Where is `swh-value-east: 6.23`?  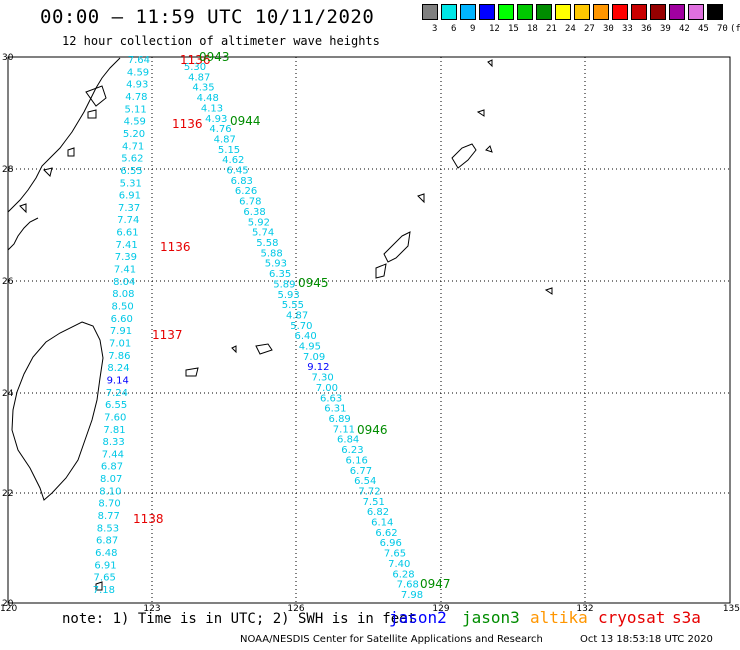
swh-value-east: 6.23 is located at coordinates (352, 450).